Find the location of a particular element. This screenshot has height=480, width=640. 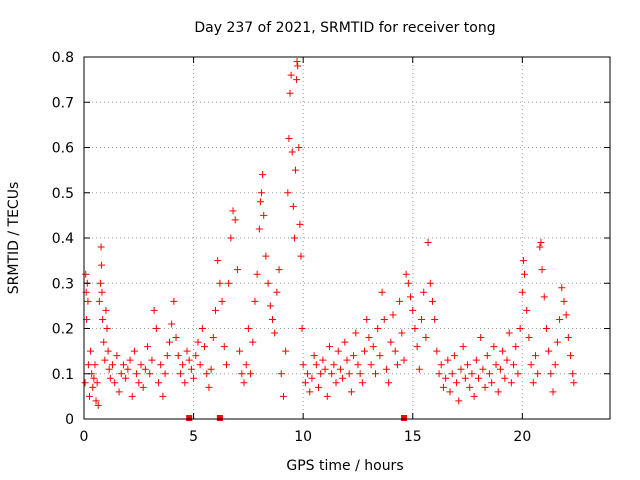

y-tick-label: 0.8 is located at coordinates (63, 58).